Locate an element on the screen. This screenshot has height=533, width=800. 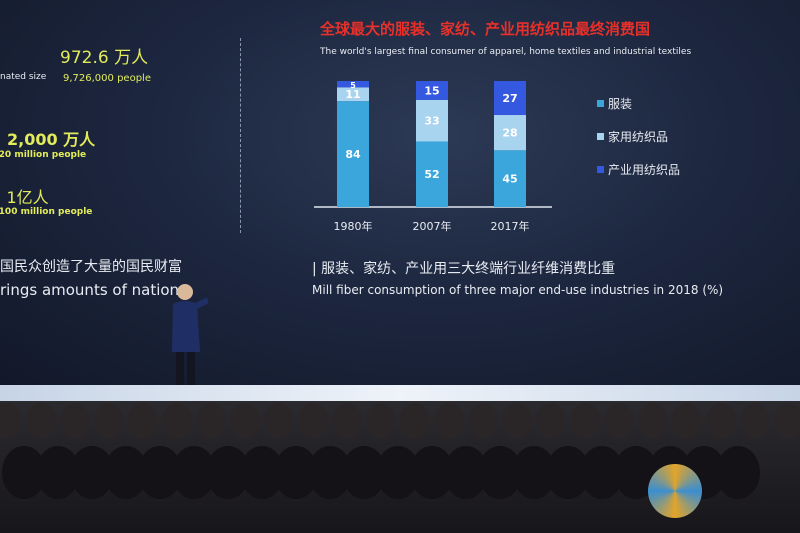
data-label: 52 is located at coordinates (431, 174).